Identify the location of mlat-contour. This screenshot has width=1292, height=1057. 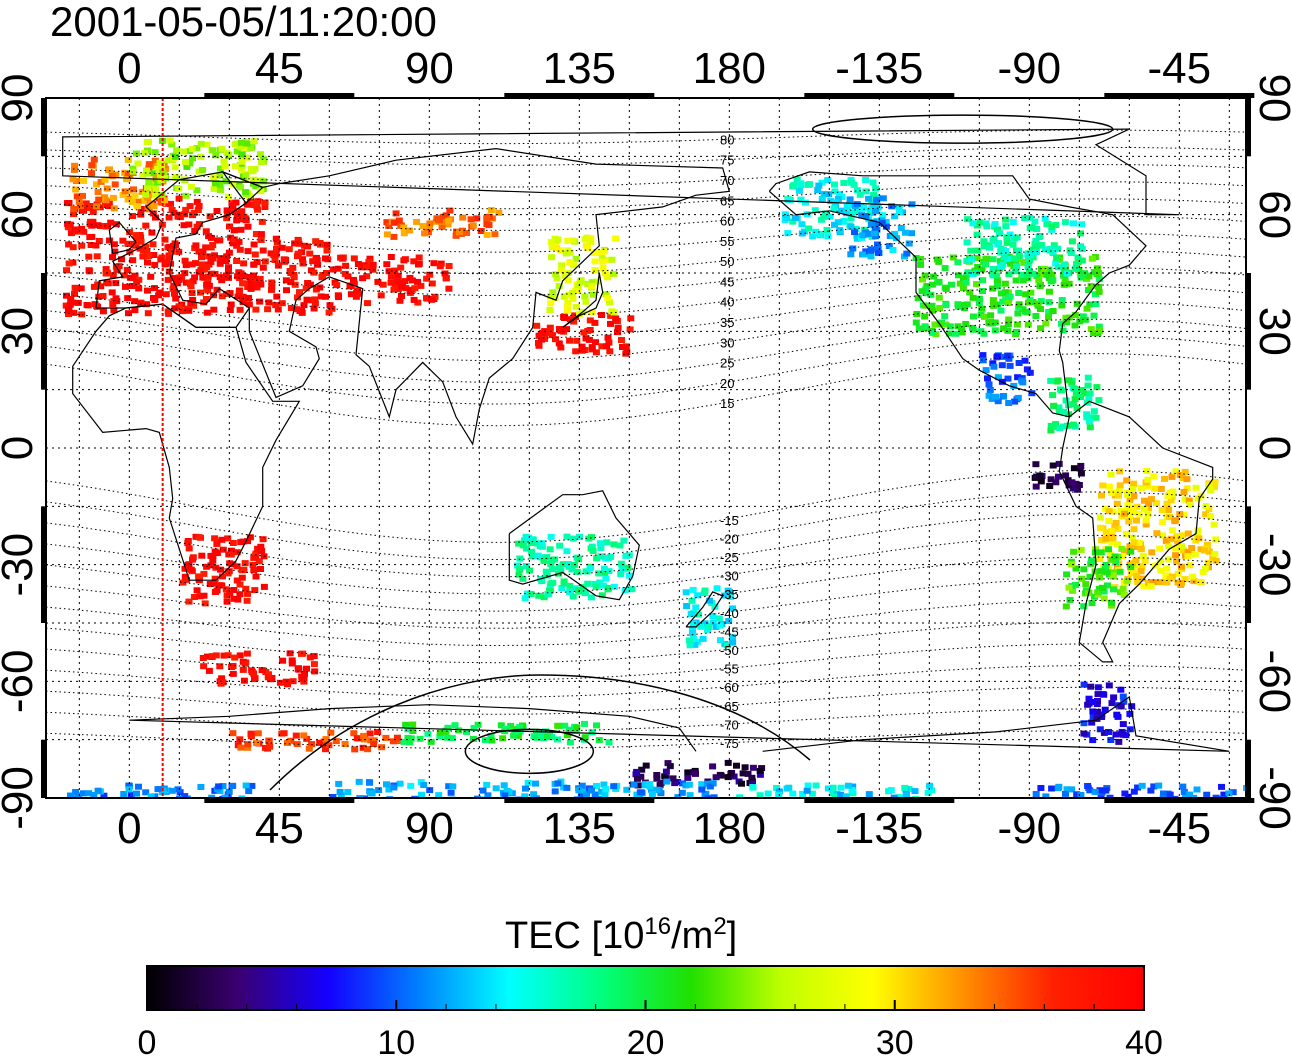
(646, 137).